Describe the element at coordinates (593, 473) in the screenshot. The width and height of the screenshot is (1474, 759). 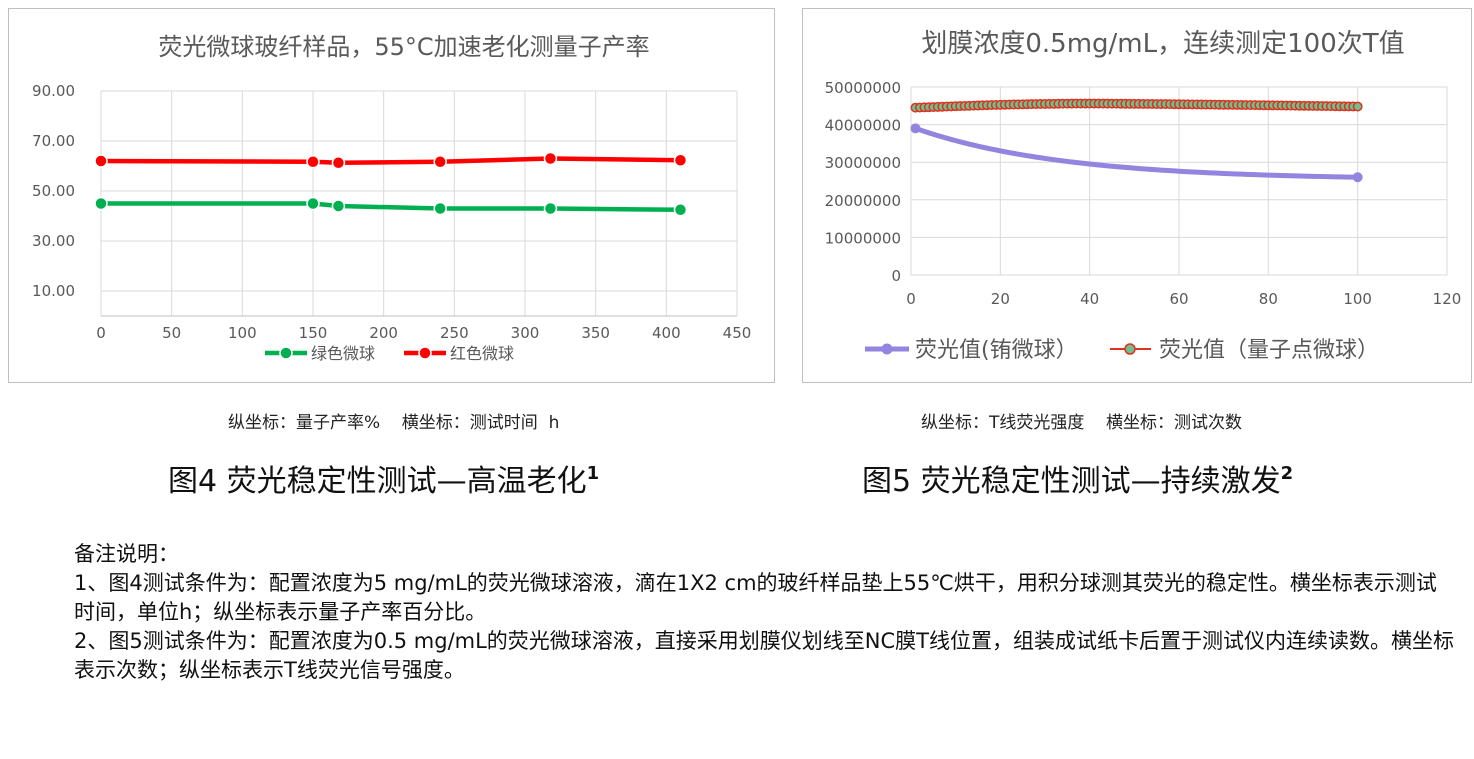
I see `fig4-caption-footnote: 1` at that location.